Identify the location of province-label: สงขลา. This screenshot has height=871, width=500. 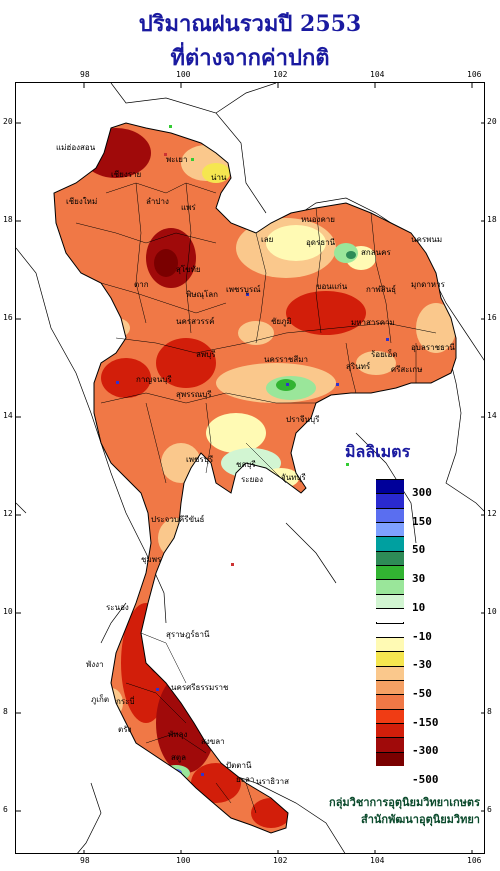
(213, 741).